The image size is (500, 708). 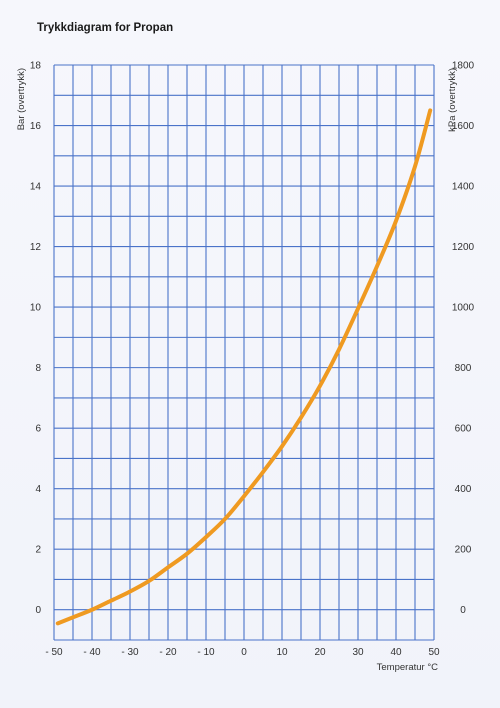 What do you see at coordinates (38, 489) in the screenshot?
I see `y-tick-label: 4` at bounding box center [38, 489].